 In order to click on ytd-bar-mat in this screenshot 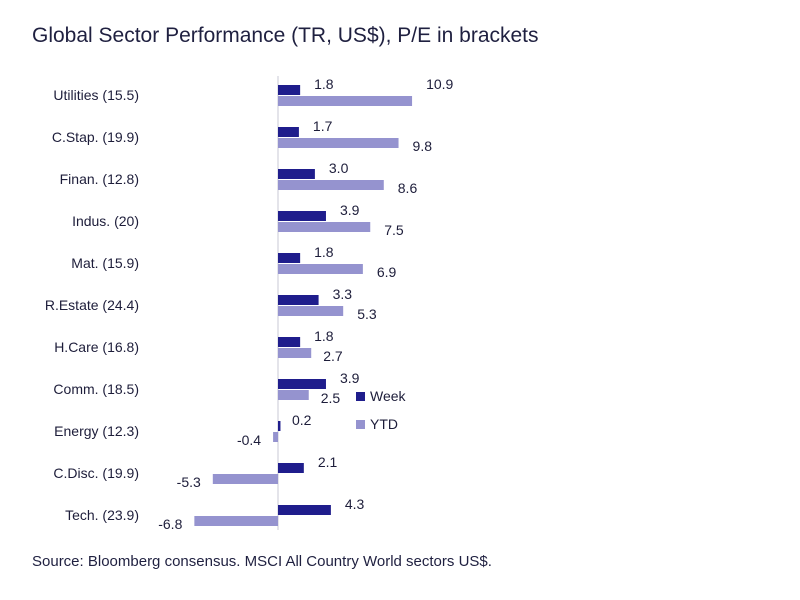, I will do `click(320, 269)`.